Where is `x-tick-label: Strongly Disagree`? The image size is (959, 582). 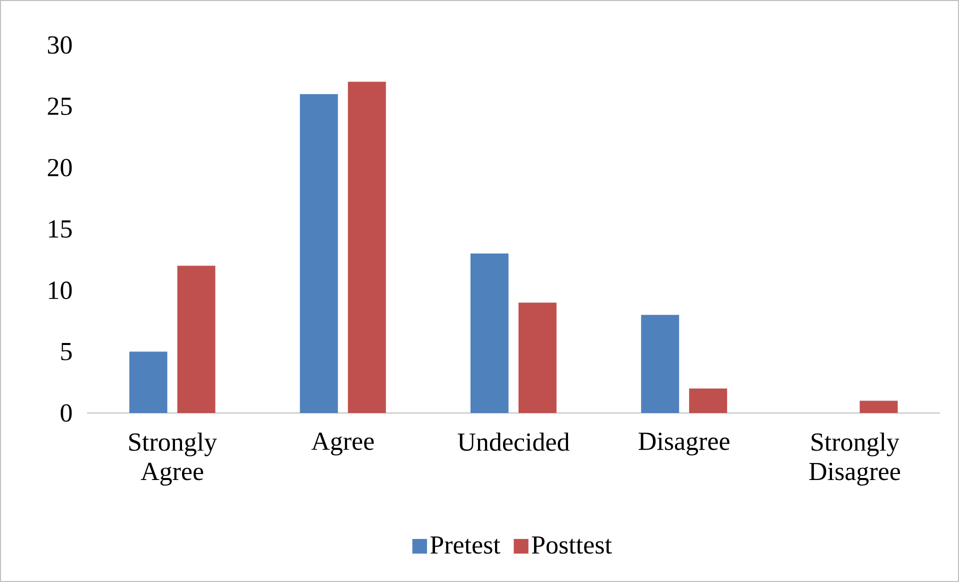
x-tick-label: Strongly Disagree is located at coordinates (854, 459).